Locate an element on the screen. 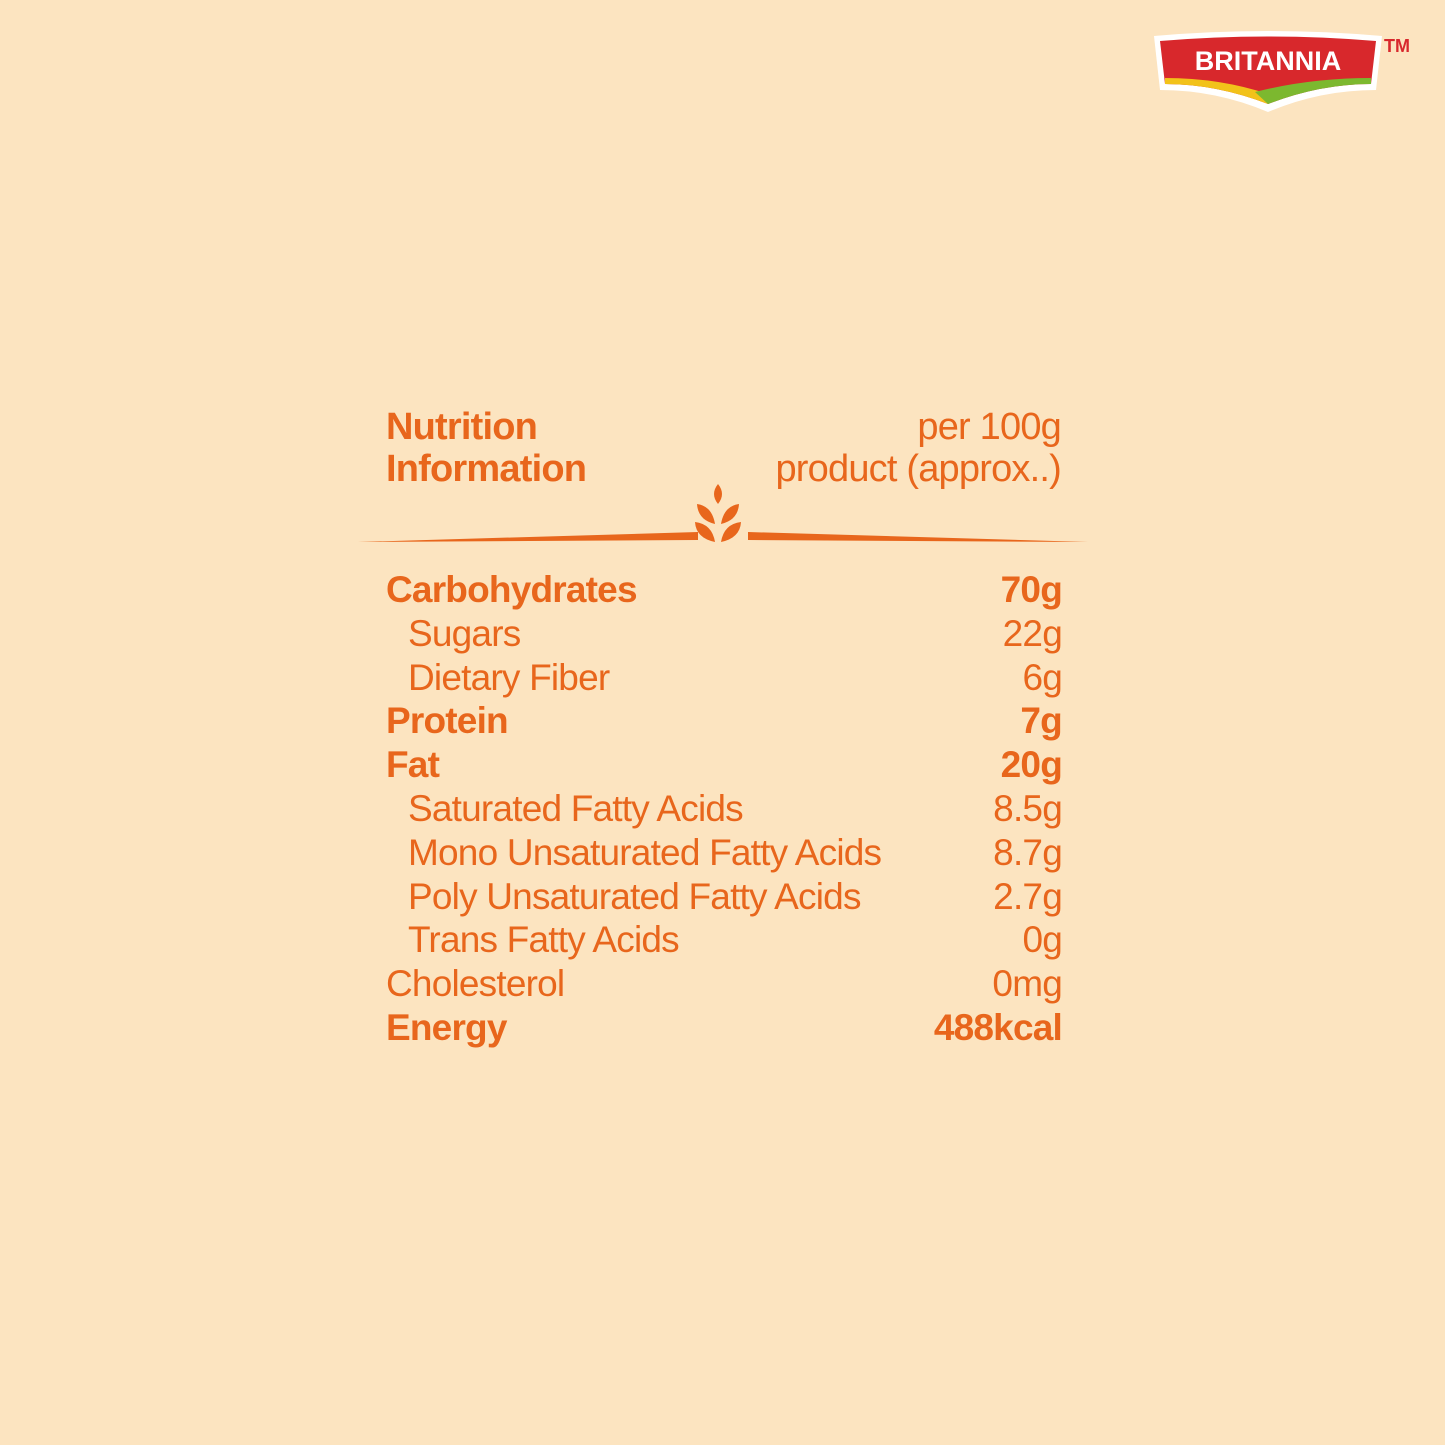  nutrient-row: Fat 20g is located at coordinates (724, 765).